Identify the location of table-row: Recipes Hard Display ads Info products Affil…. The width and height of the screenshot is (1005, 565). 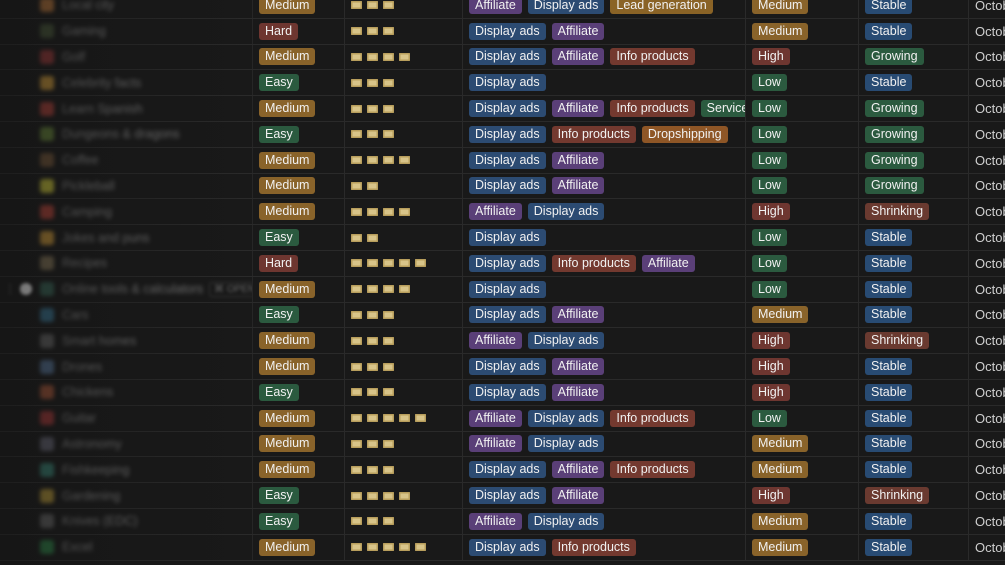
(502, 264).